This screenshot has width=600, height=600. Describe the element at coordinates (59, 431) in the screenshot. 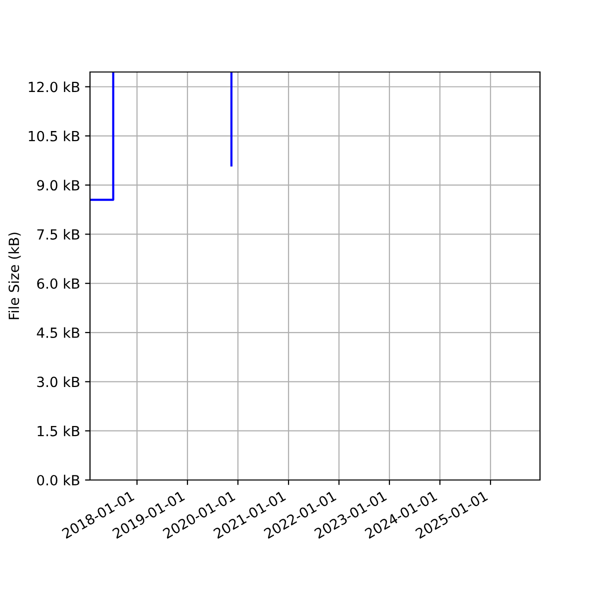

I see `y-tick-label: 1.5 kB` at that location.